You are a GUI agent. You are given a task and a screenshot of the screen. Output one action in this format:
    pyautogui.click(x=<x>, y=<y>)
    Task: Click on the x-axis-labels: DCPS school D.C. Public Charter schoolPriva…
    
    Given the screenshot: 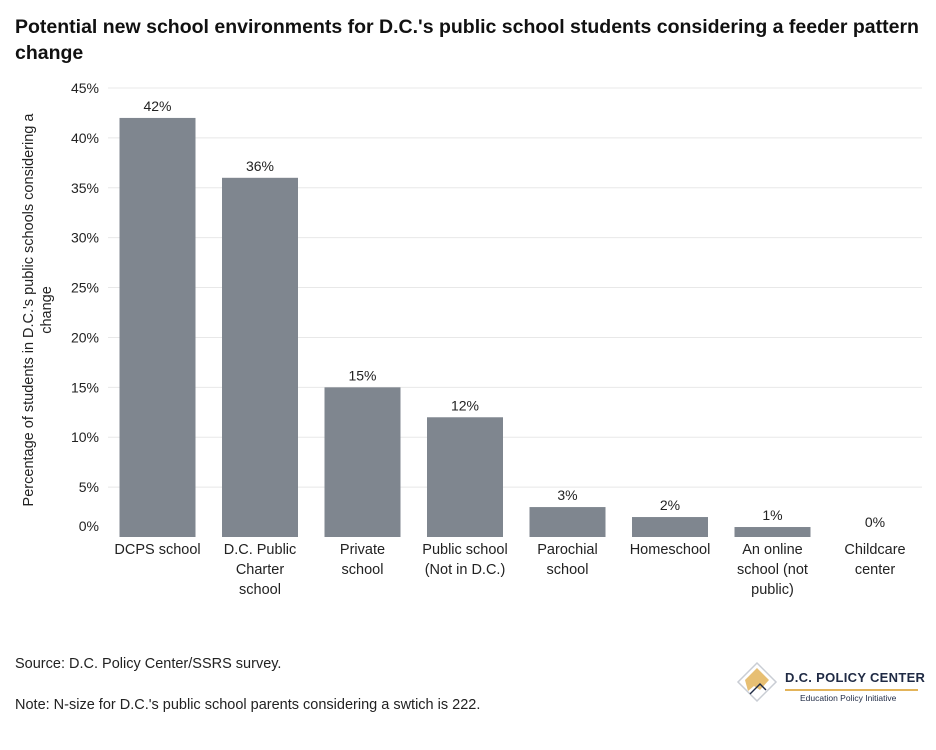 What is the action you would take?
    pyautogui.click(x=509, y=570)
    